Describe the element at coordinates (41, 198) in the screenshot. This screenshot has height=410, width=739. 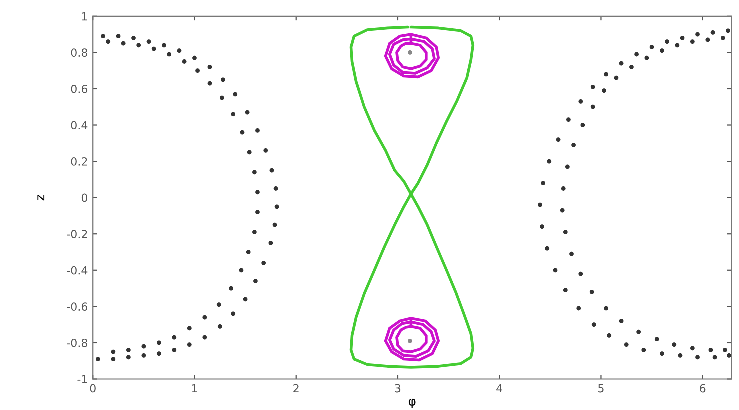
I see `y-axis-title: z` at that location.